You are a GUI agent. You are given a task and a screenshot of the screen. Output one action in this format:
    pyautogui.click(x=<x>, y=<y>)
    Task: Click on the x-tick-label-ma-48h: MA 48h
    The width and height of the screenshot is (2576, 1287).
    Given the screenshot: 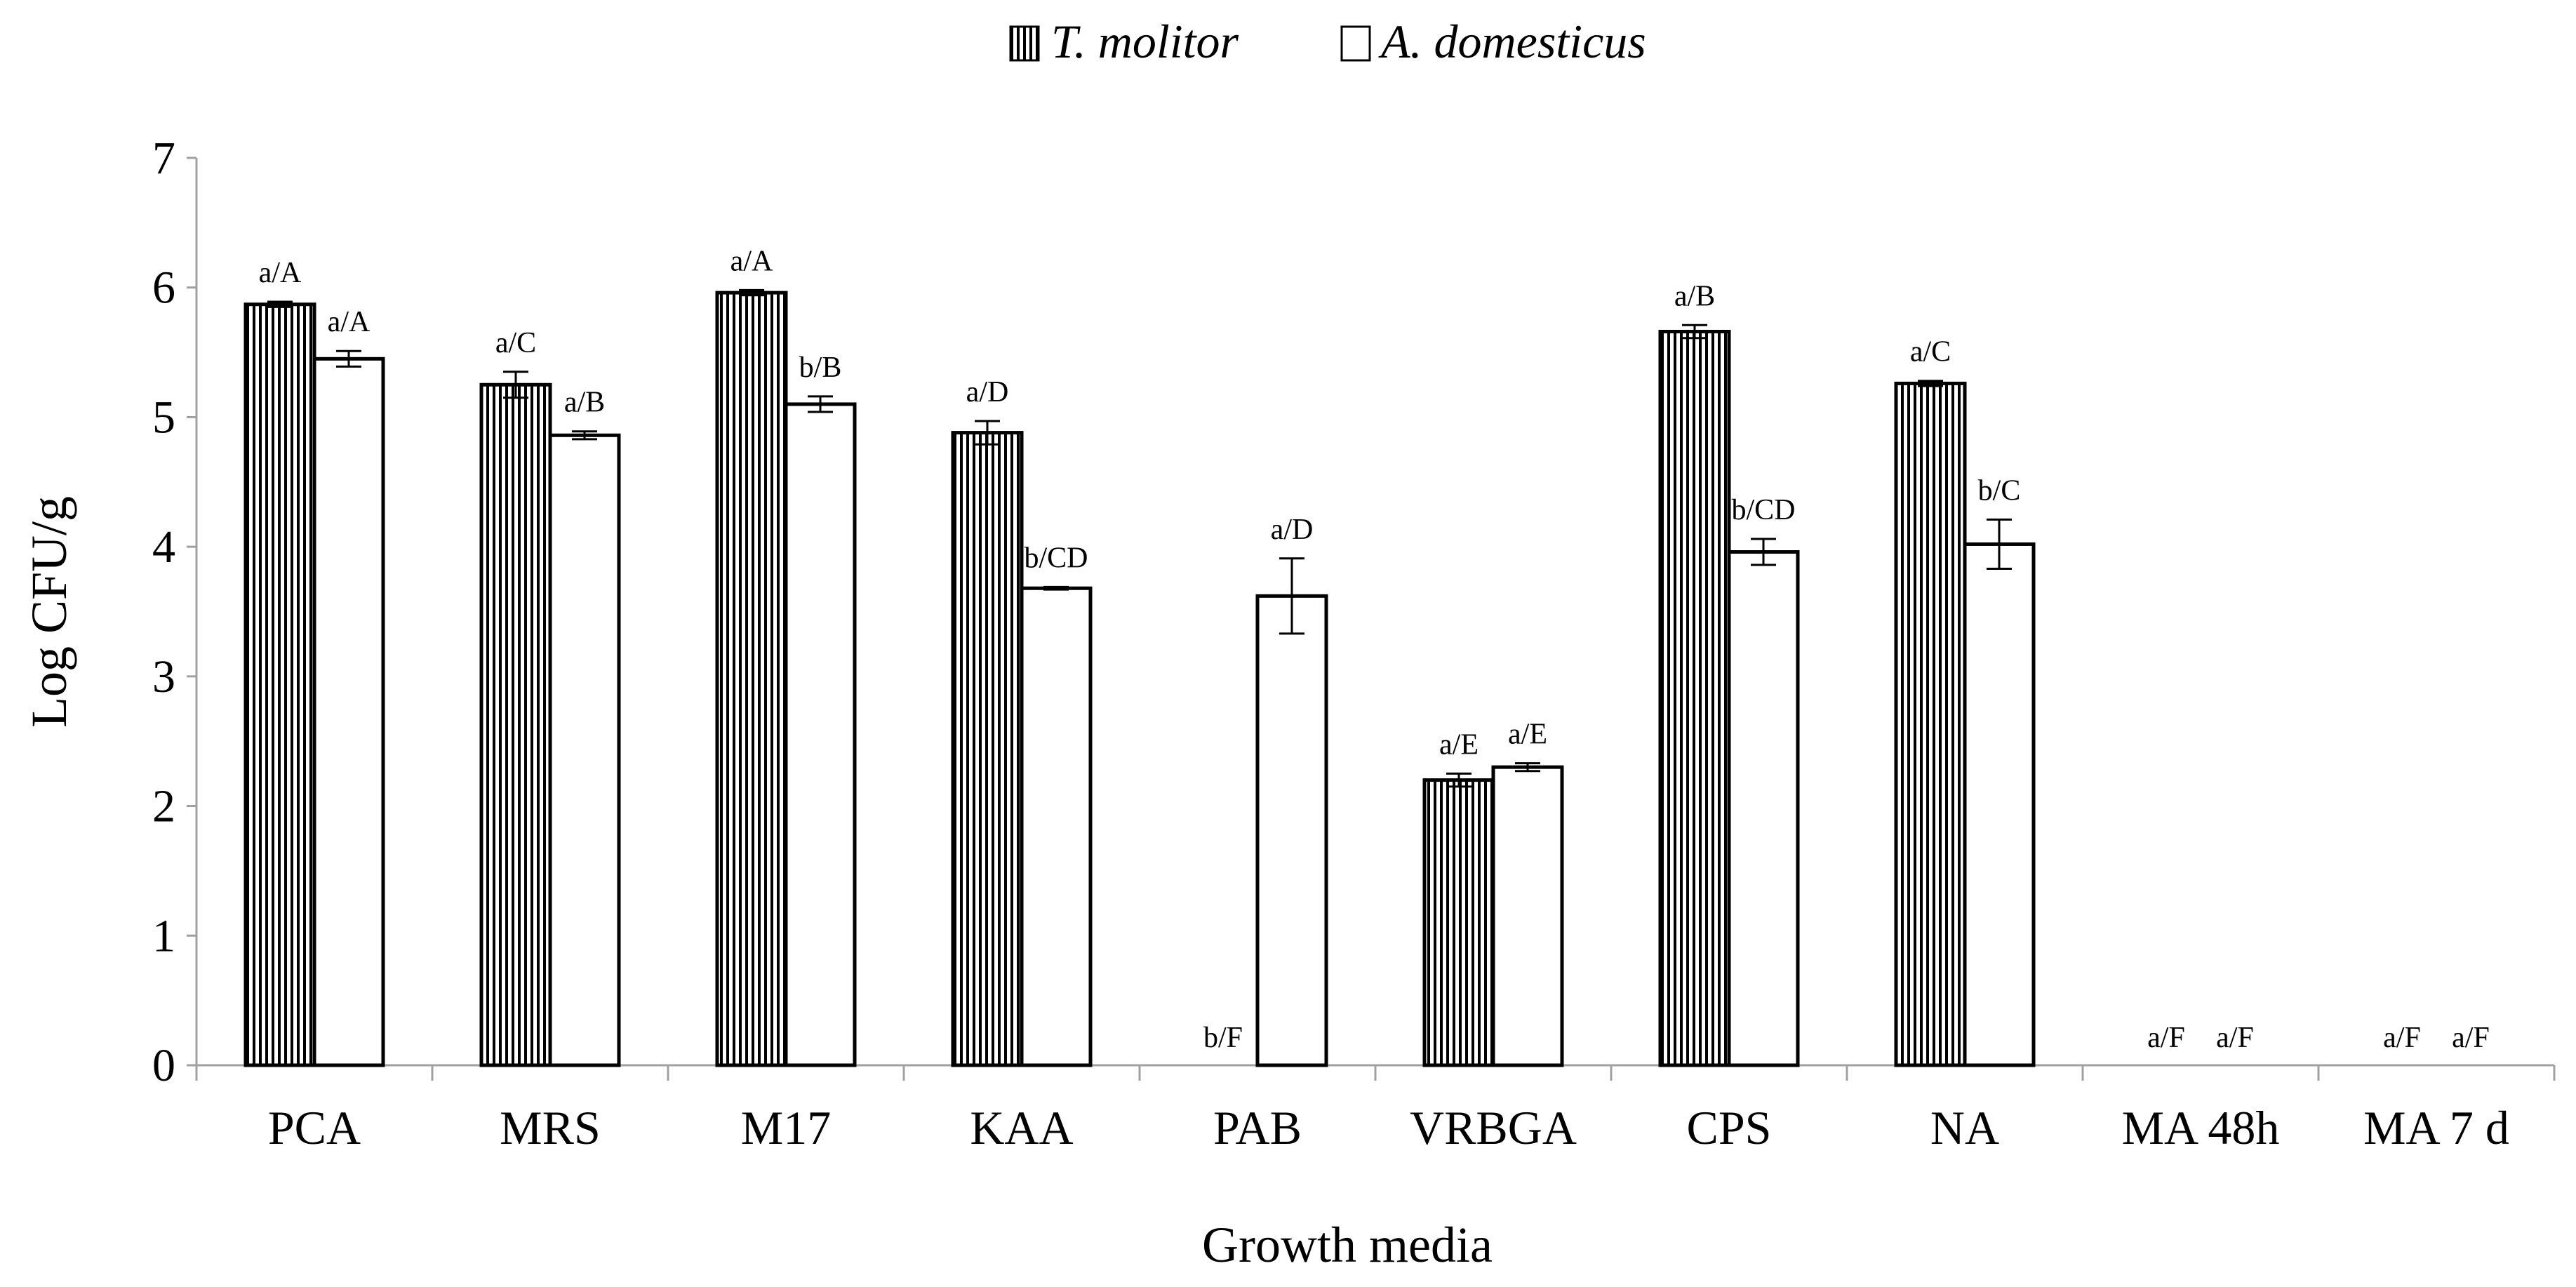 What is the action you would take?
    pyautogui.click(x=2201, y=1127)
    